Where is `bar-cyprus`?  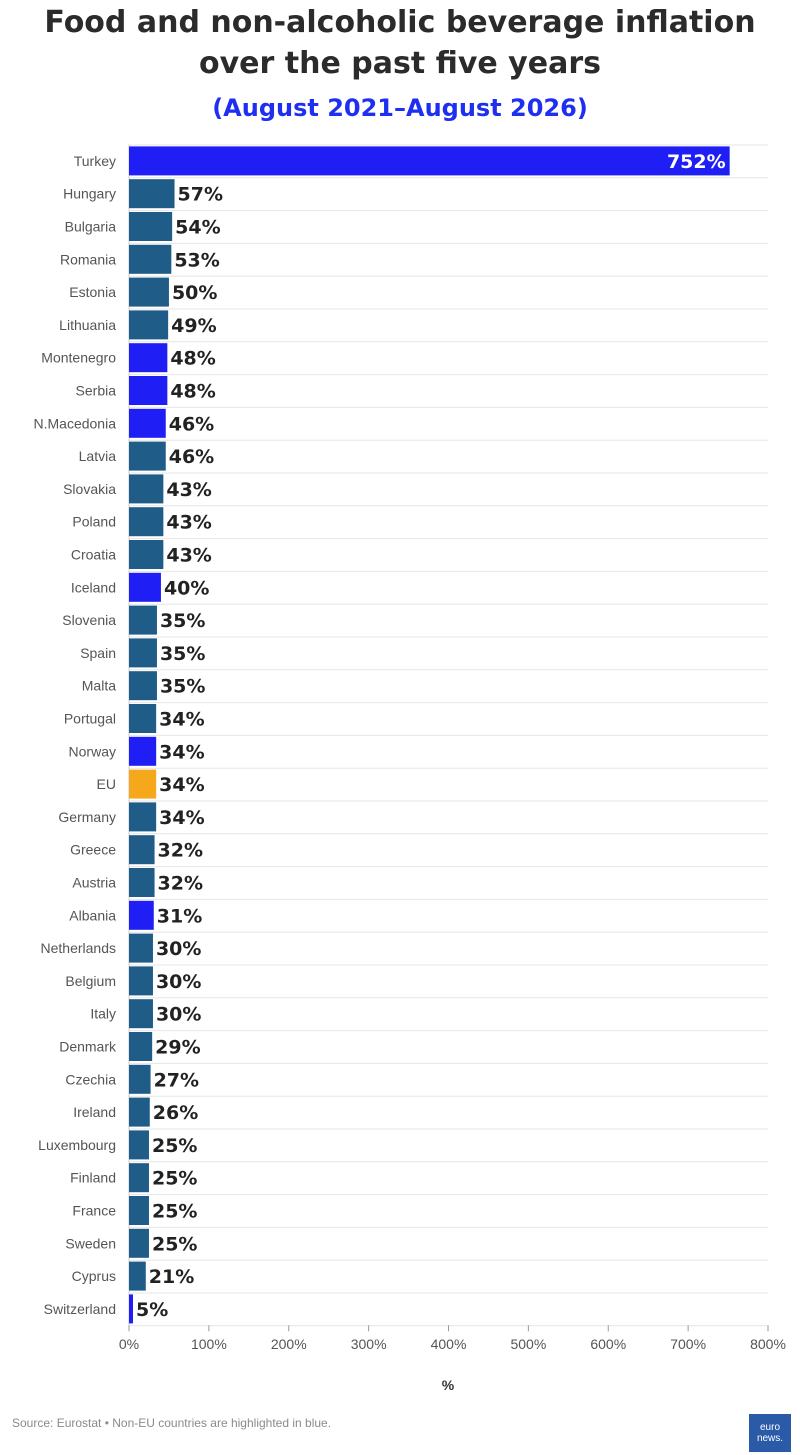 bar-cyprus is located at coordinates (137, 1276).